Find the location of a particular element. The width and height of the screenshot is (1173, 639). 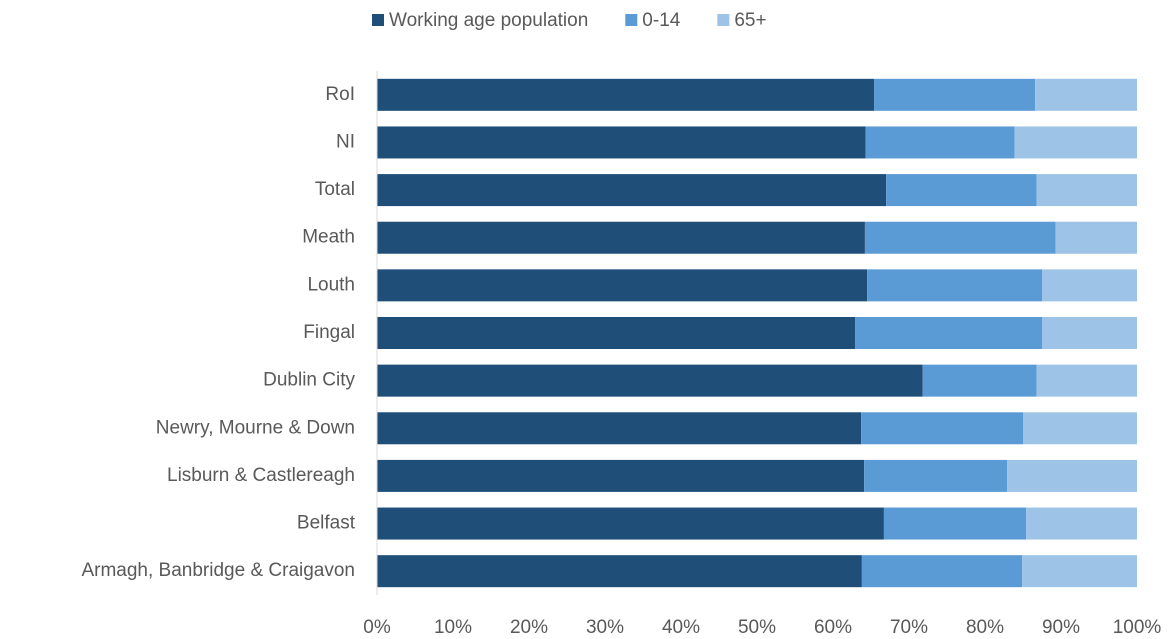

x-tick-label: 90% is located at coordinates (1061, 627).